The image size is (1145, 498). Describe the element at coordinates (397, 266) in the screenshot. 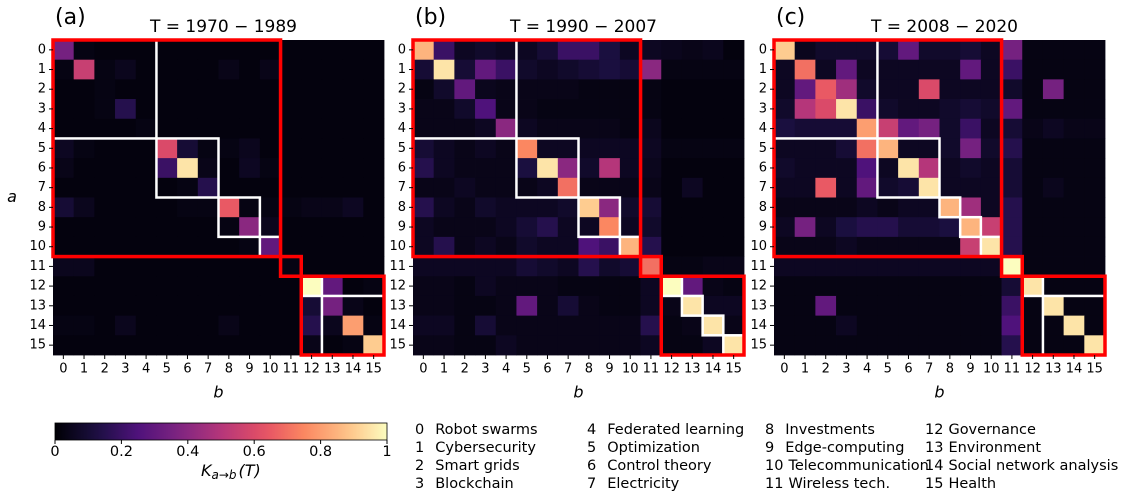

I see `y-tick-label: 11` at that location.